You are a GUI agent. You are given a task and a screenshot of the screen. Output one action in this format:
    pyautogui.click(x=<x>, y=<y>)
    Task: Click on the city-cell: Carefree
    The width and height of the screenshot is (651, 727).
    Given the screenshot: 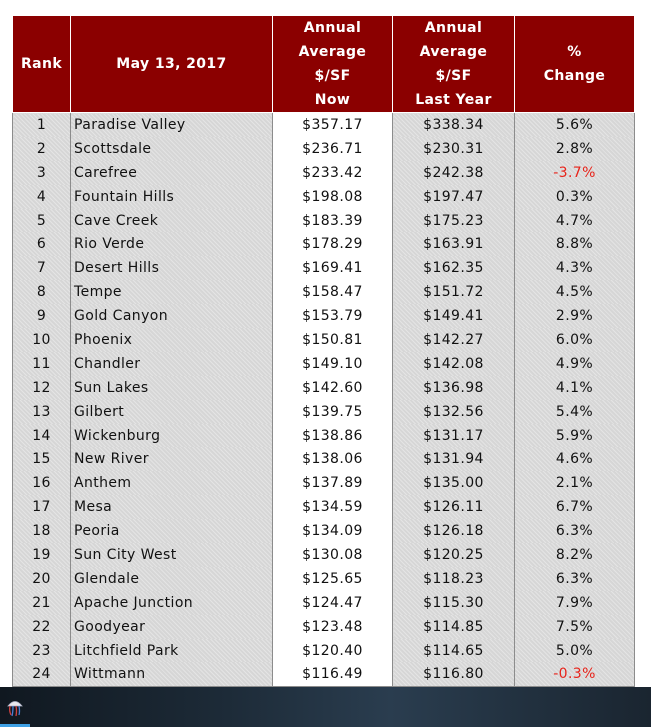 What is the action you would take?
    pyautogui.click(x=171, y=172)
    